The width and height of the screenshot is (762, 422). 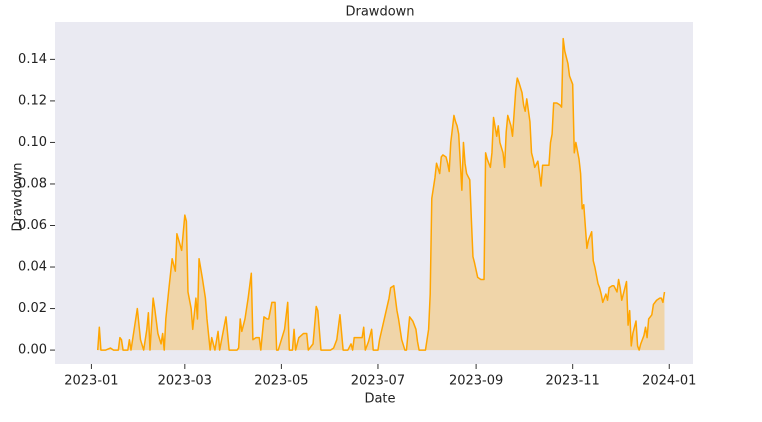 I want to click on y-tick-label: 0.12, so click(x=32, y=100).